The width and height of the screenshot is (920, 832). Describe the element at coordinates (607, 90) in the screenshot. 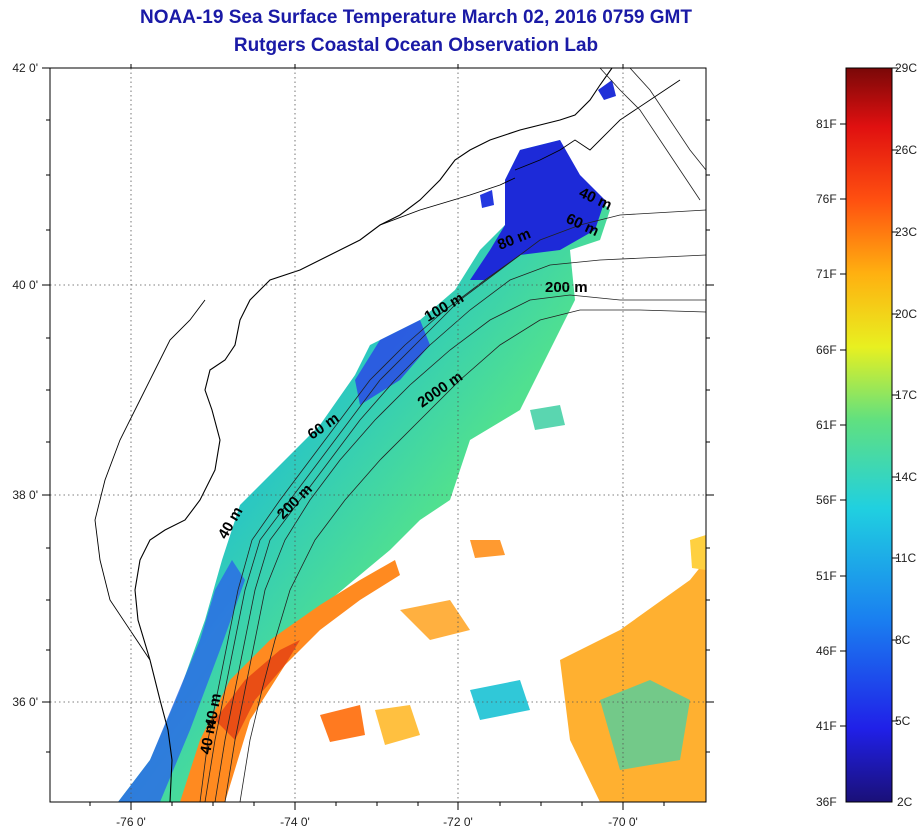

I see `sst-cold-patch-north` at that location.